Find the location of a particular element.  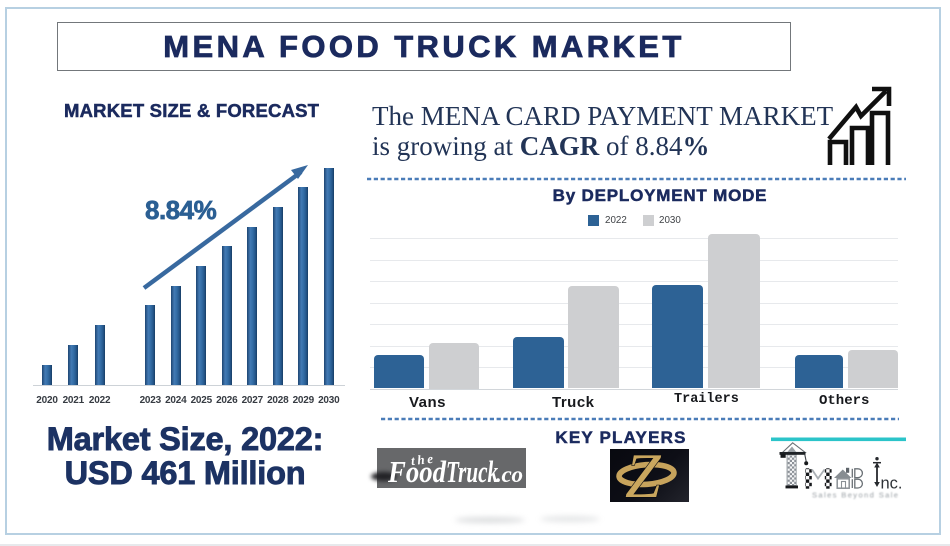

svg-text: Food is located at coordinates (416, 471).